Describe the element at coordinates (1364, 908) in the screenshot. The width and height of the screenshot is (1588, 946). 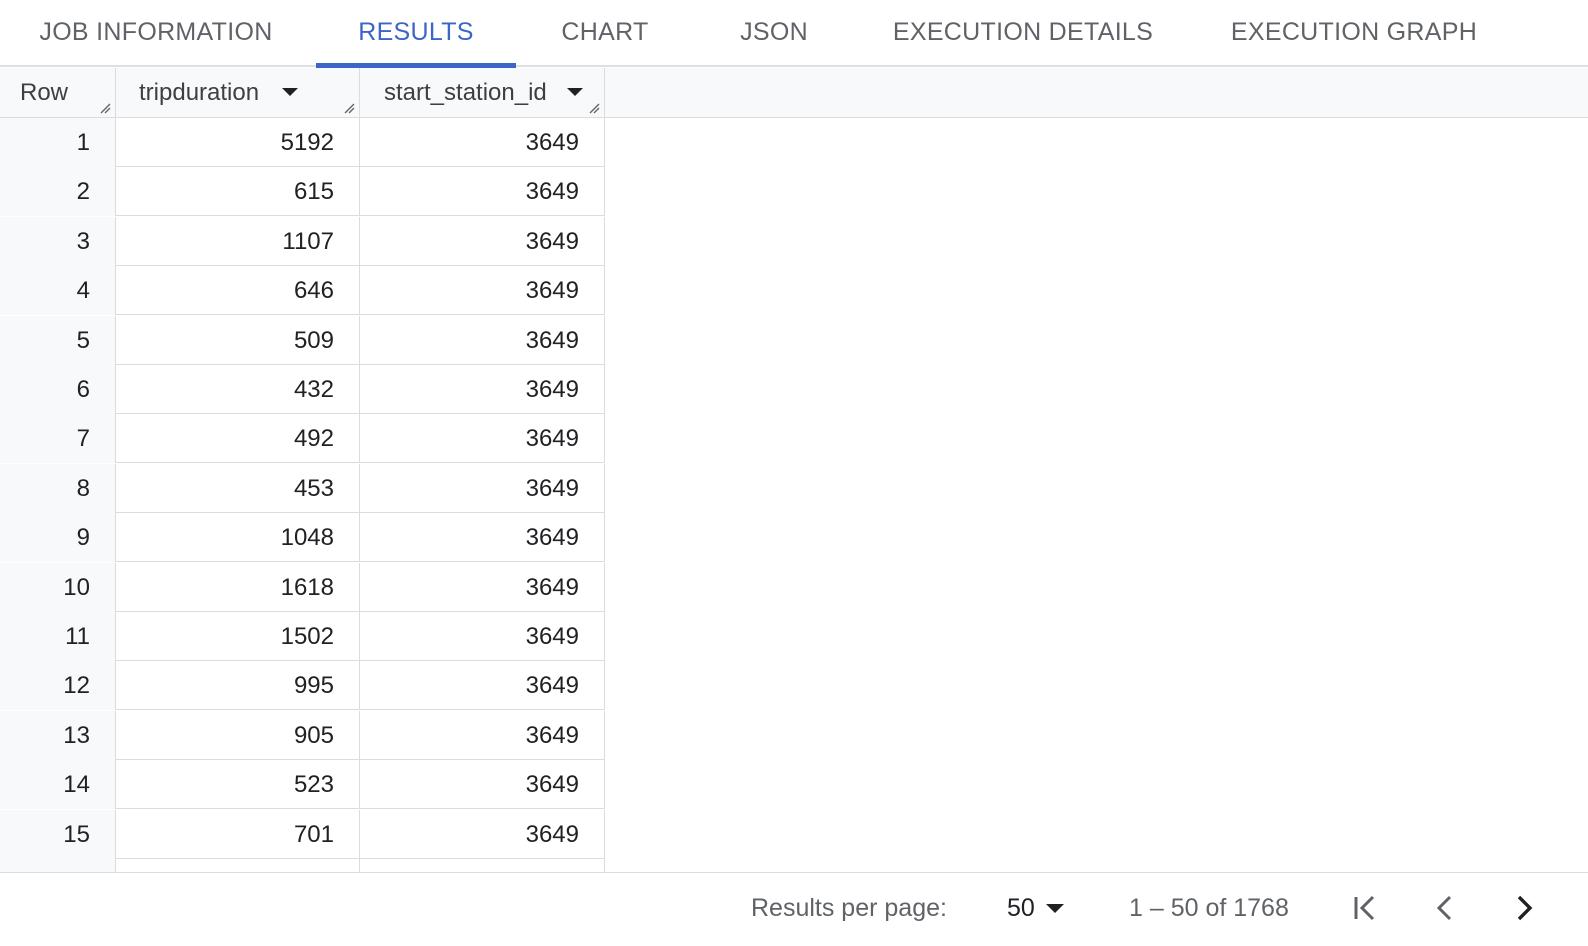
I see `first-page-icon` at that location.